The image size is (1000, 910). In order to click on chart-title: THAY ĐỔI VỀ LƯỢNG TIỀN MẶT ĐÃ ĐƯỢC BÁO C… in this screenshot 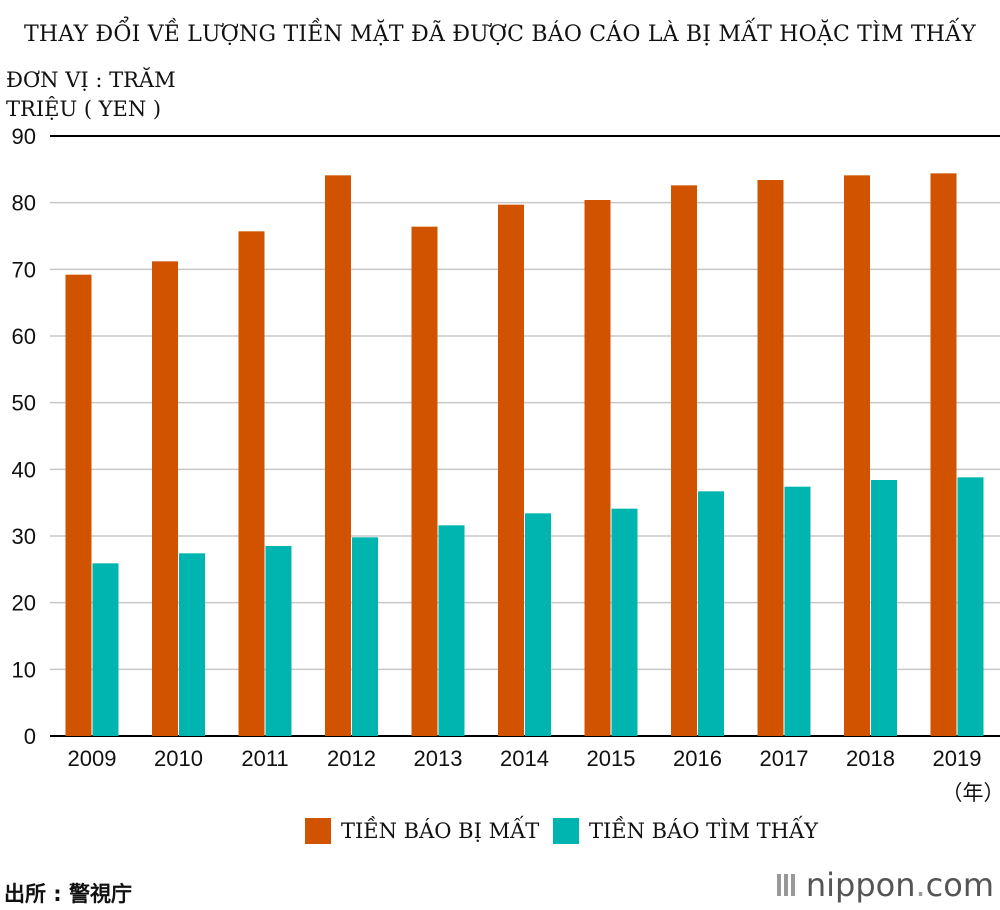, I will do `click(500, 34)`.